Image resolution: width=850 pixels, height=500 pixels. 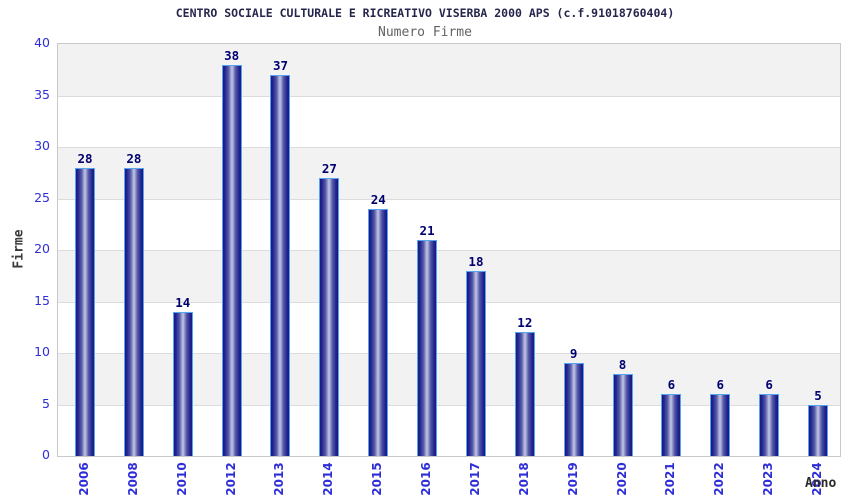 What do you see at coordinates (42, 351) in the screenshot?
I see `y-tick-label: 10` at bounding box center [42, 351].